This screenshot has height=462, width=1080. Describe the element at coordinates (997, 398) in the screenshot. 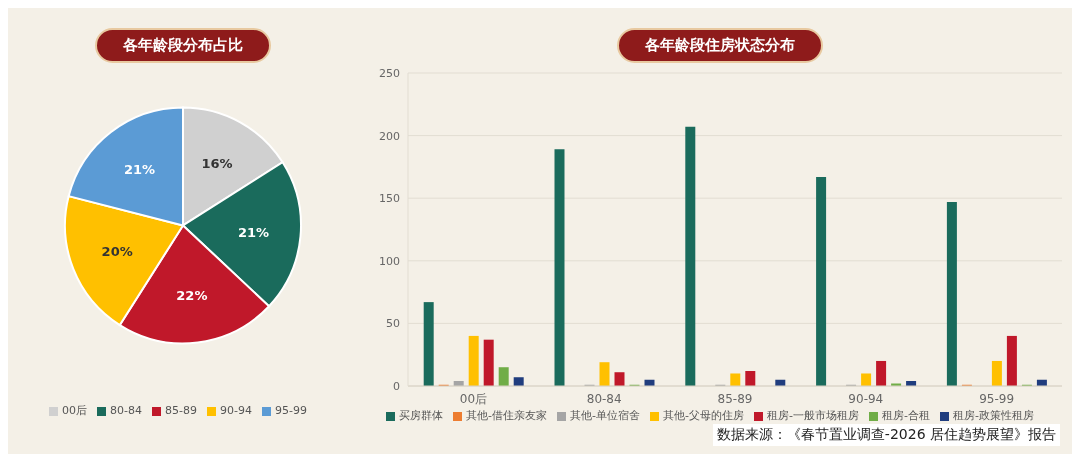

I see `x-tick-label: 95-99` at that location.